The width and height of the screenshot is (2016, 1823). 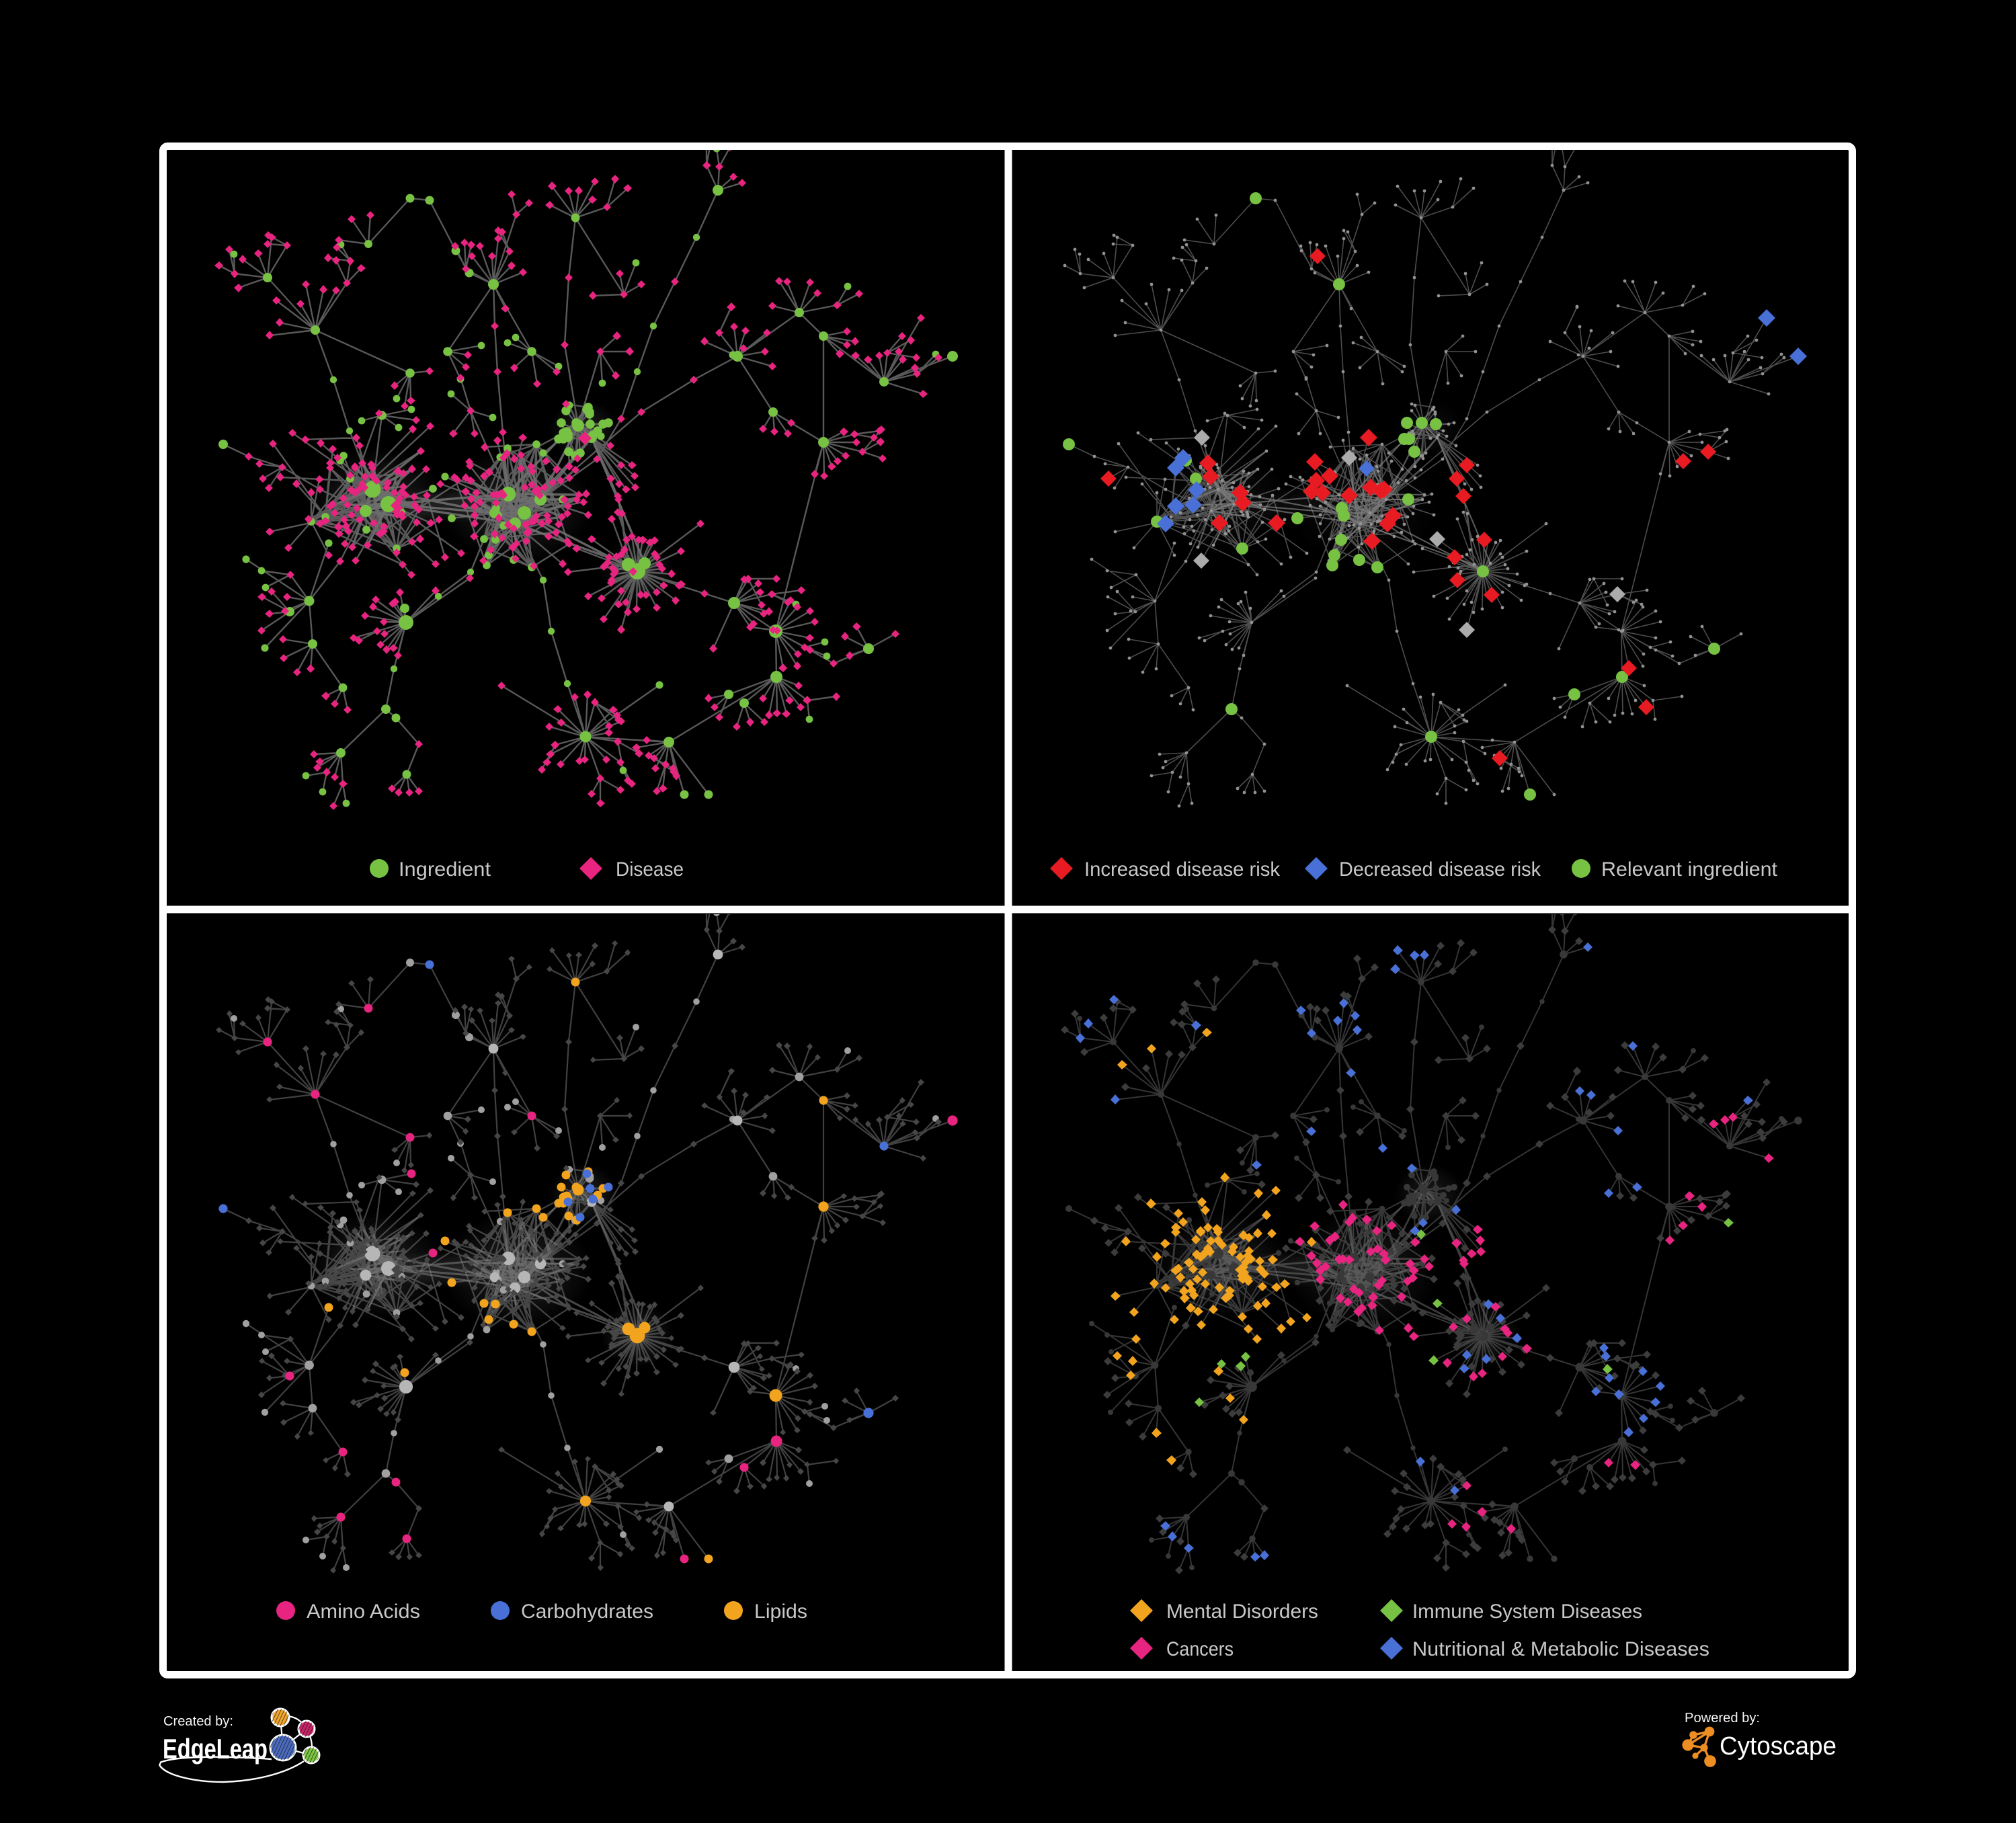 I want to click on svg-text: Relevant ingredient, so click(x=1689, y=869).